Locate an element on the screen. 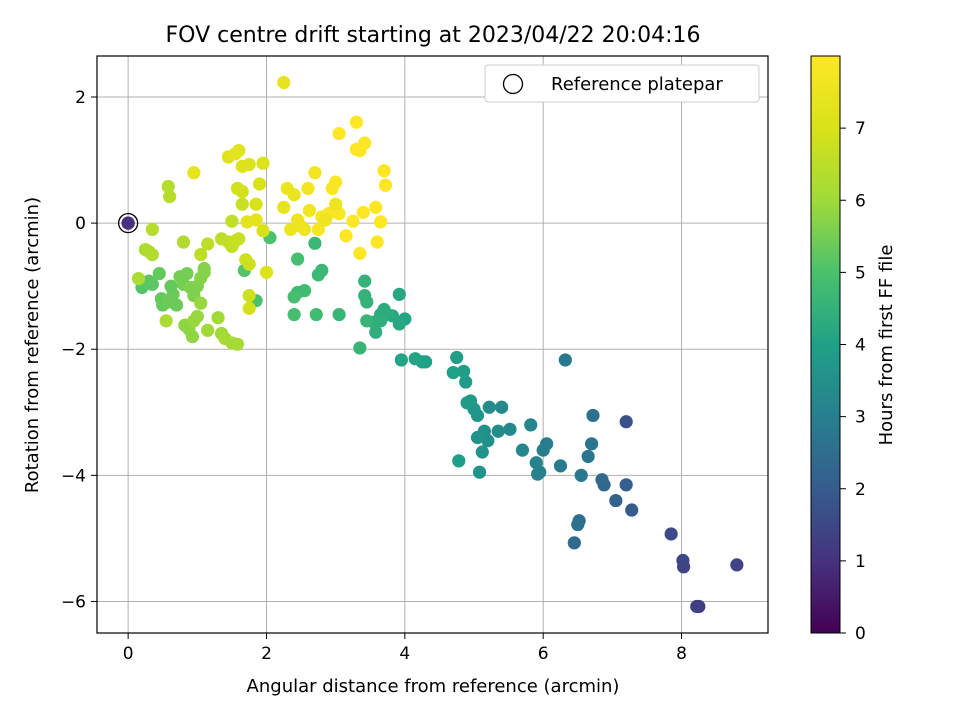 Image resolution: width=960 pixels, height=720 pixels. x-tick-label: 2 is located at coordinates (266, 654).